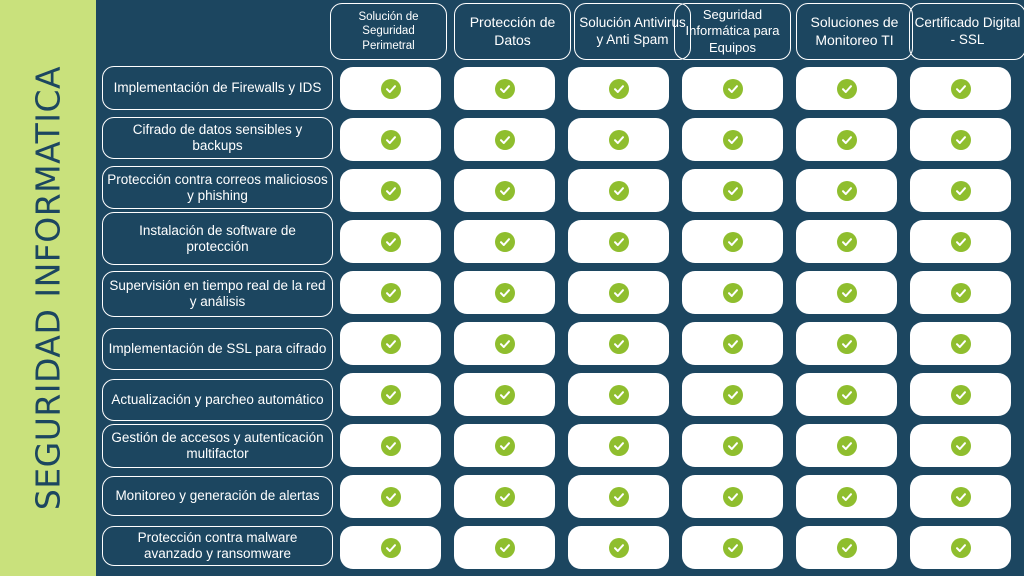 The image size is (1024, 576). I want to click on side-title: SEGURIDAD INFORMATICA, so click(48, 288).